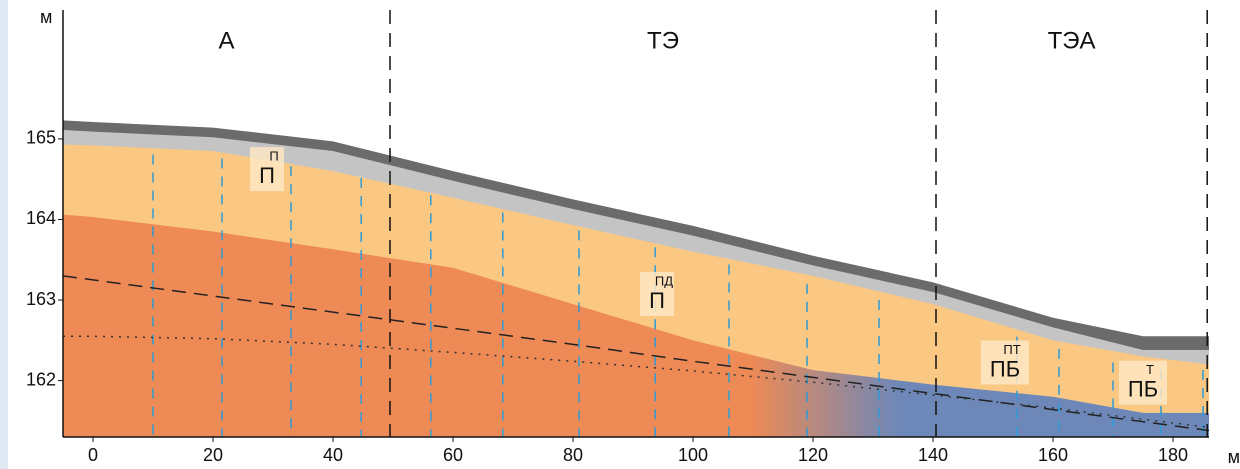  I want to click on edge-strip, so click(4, 234).